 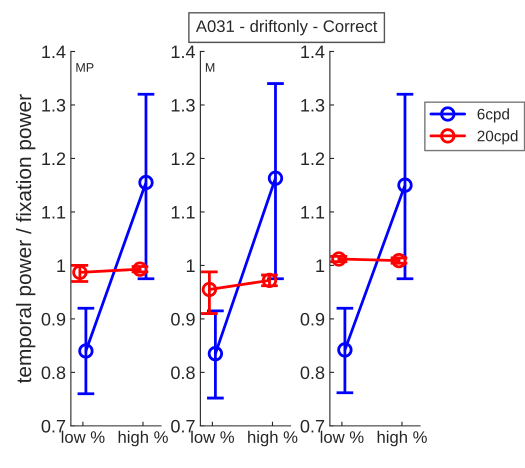 I want to click on y-axis-title: temporal power / fixation power, so click(x=26, y=239).